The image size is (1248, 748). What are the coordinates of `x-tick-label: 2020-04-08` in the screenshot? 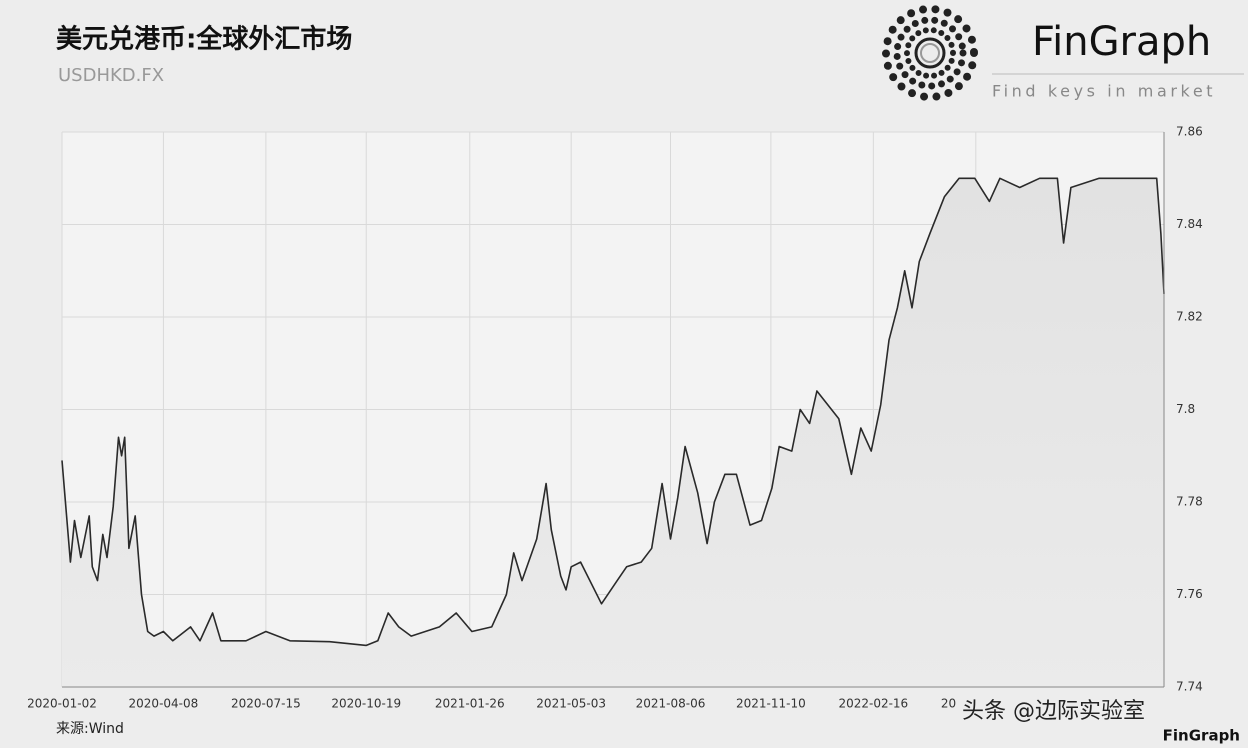 It's located at (164, 704).